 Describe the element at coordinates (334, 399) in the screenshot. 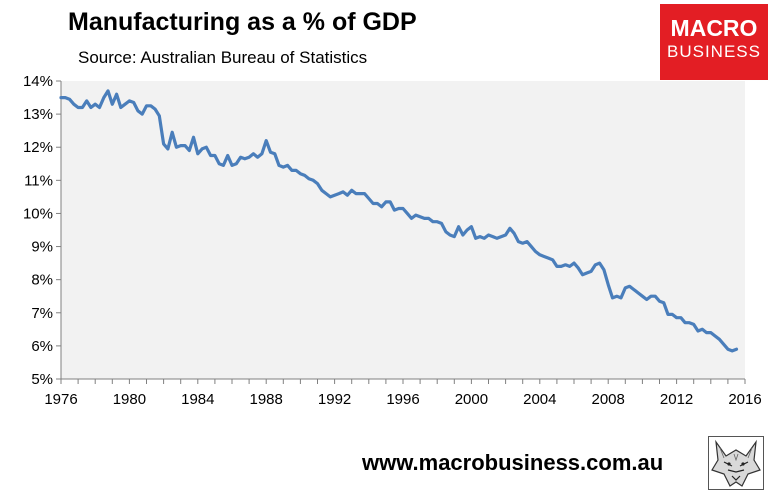

I see `x-tick-label: 1992` at that location.